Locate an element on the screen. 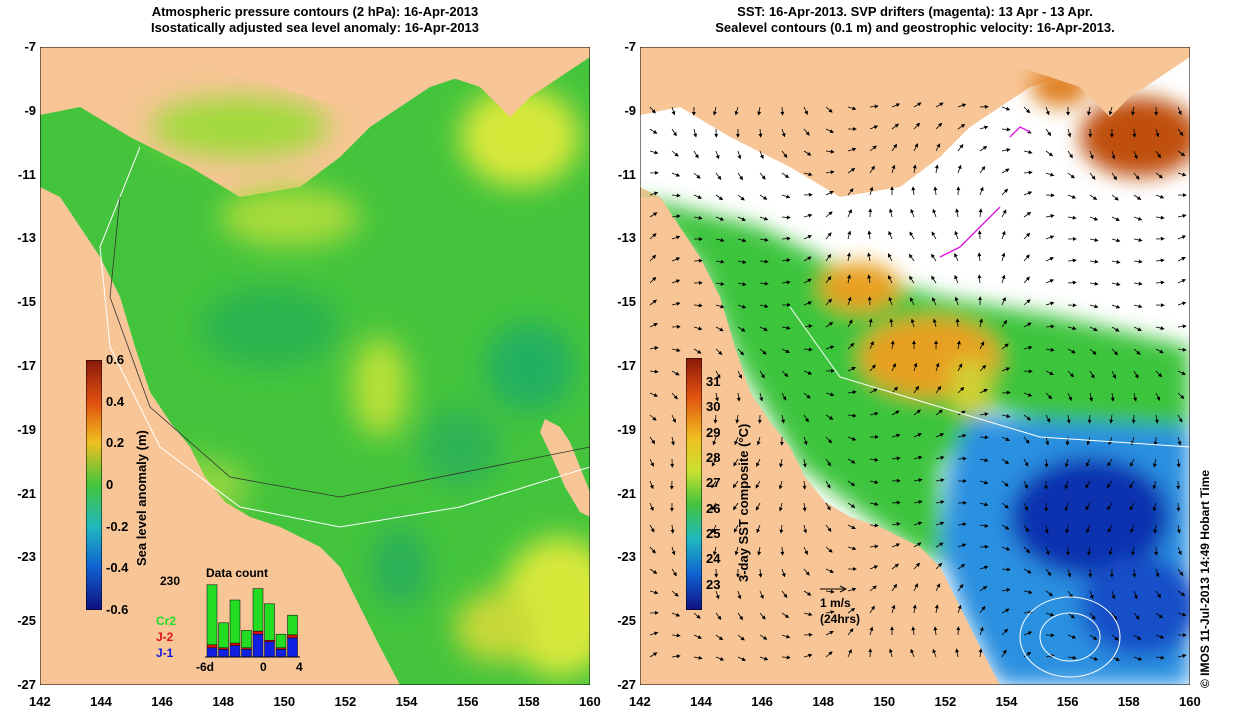 The height and width of the screenshot is (720, 1250). y-tick-label: -21 is located at coordinates (626, 493).